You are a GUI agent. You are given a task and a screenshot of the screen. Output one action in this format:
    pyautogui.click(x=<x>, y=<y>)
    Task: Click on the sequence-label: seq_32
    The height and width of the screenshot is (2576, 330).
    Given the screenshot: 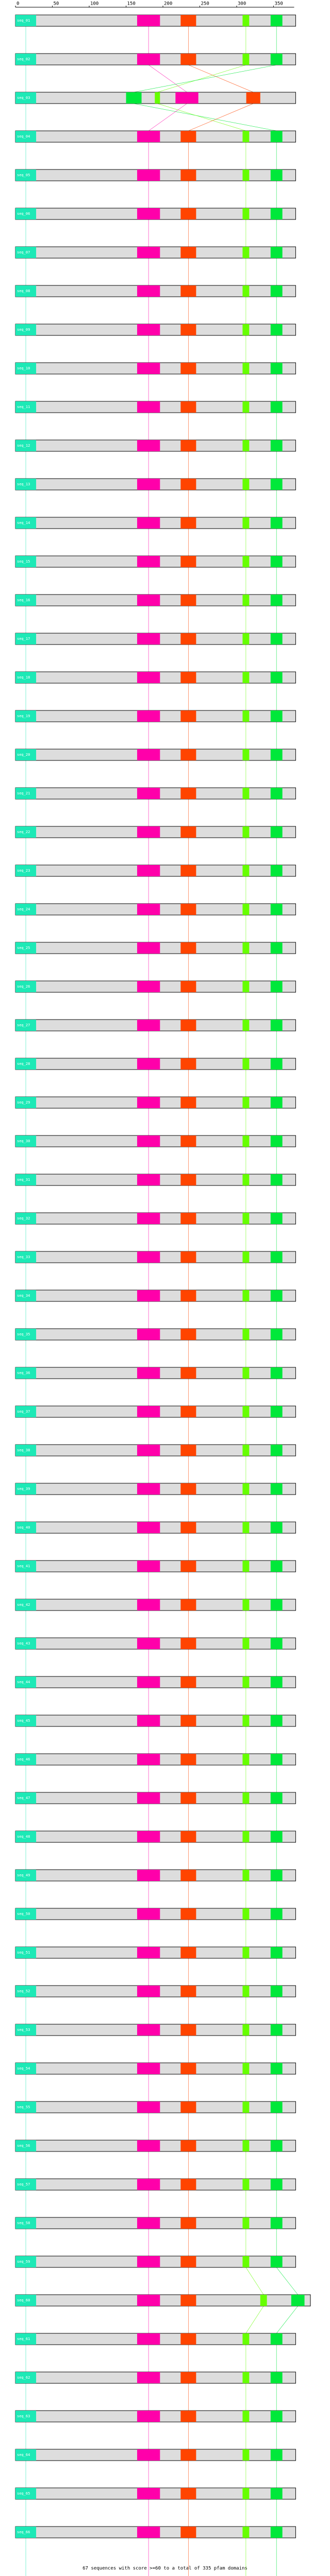 What is the action you would take?
    pyautogui.click(x=23, y=1218)
    